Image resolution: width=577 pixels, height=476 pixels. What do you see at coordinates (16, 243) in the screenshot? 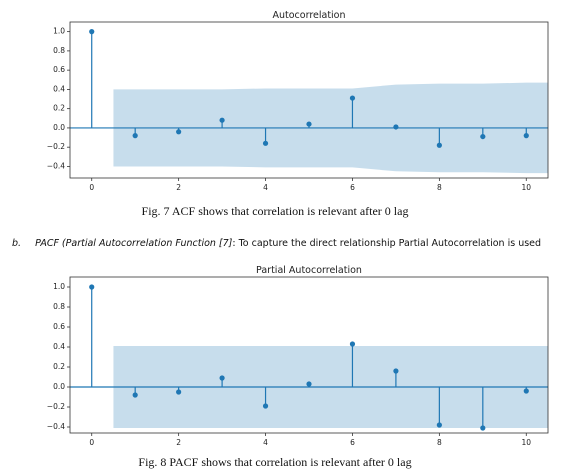
I see `list-marker: b.` at bounding box center [16, 243].